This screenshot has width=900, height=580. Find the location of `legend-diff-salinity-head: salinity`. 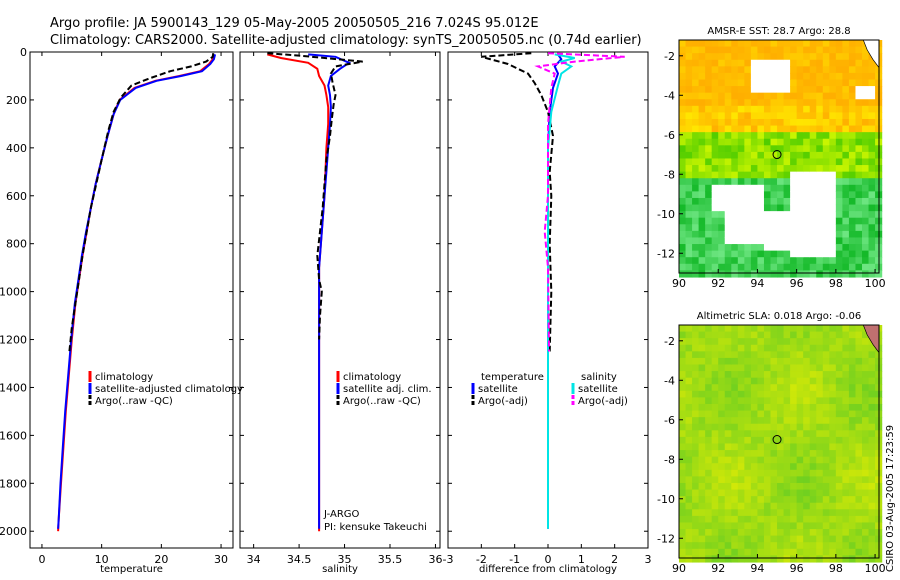

legend-diff-salinity-head: salinity is located at coordinates (599, 377).